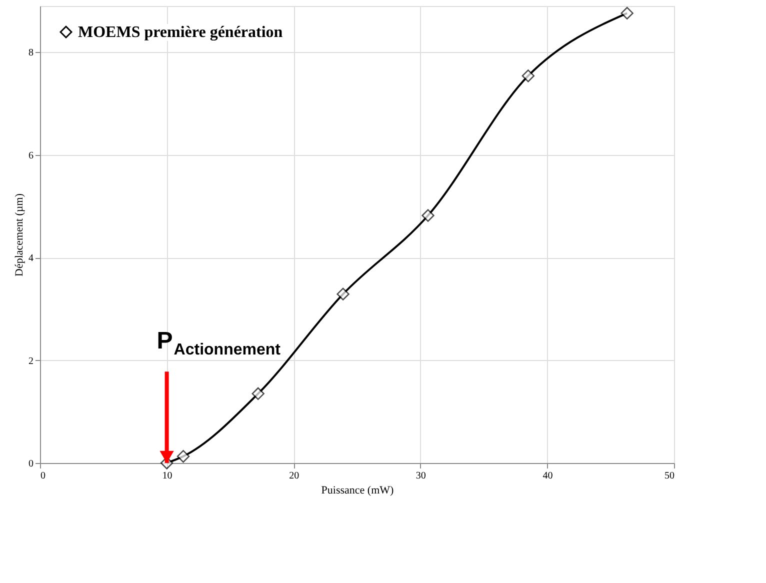 This screenshot has height=583, width=766. What do you see at coordinates (31, 53) in the screenshot?
I see `y-tick-label: 8` at bounding box center [31, 53].